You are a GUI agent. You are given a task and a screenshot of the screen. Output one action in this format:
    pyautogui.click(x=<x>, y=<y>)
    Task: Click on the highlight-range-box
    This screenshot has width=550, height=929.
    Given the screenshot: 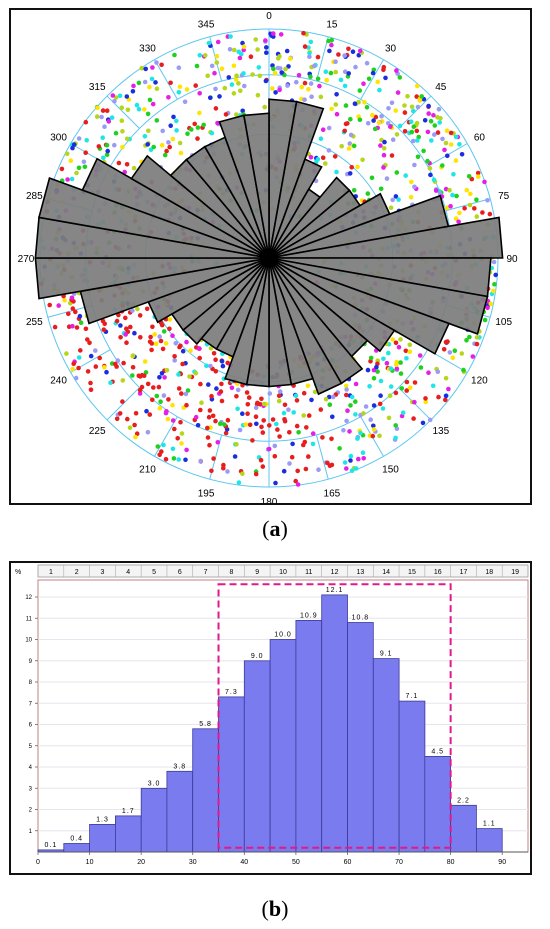 What is the action you would take?
    pyautogui.click(x=334, y=716)
    